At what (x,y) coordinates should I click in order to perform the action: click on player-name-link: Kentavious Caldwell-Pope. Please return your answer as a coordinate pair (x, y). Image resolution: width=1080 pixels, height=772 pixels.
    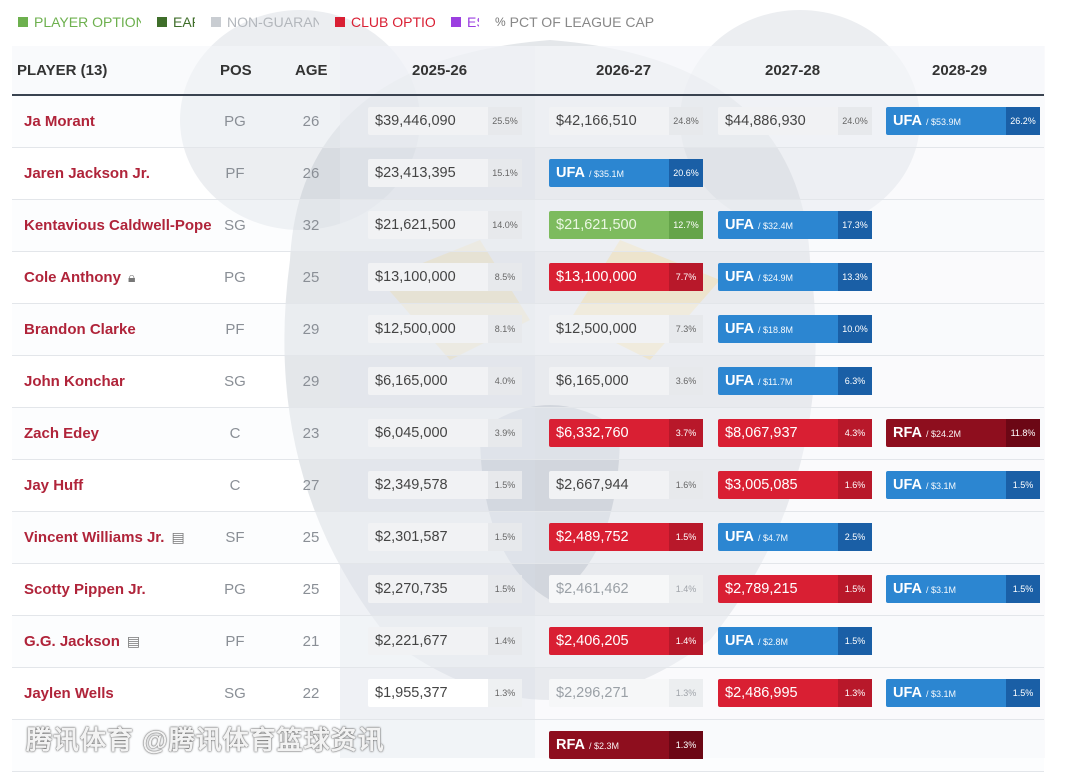
    Looking at the image, I should click on (118, 225).